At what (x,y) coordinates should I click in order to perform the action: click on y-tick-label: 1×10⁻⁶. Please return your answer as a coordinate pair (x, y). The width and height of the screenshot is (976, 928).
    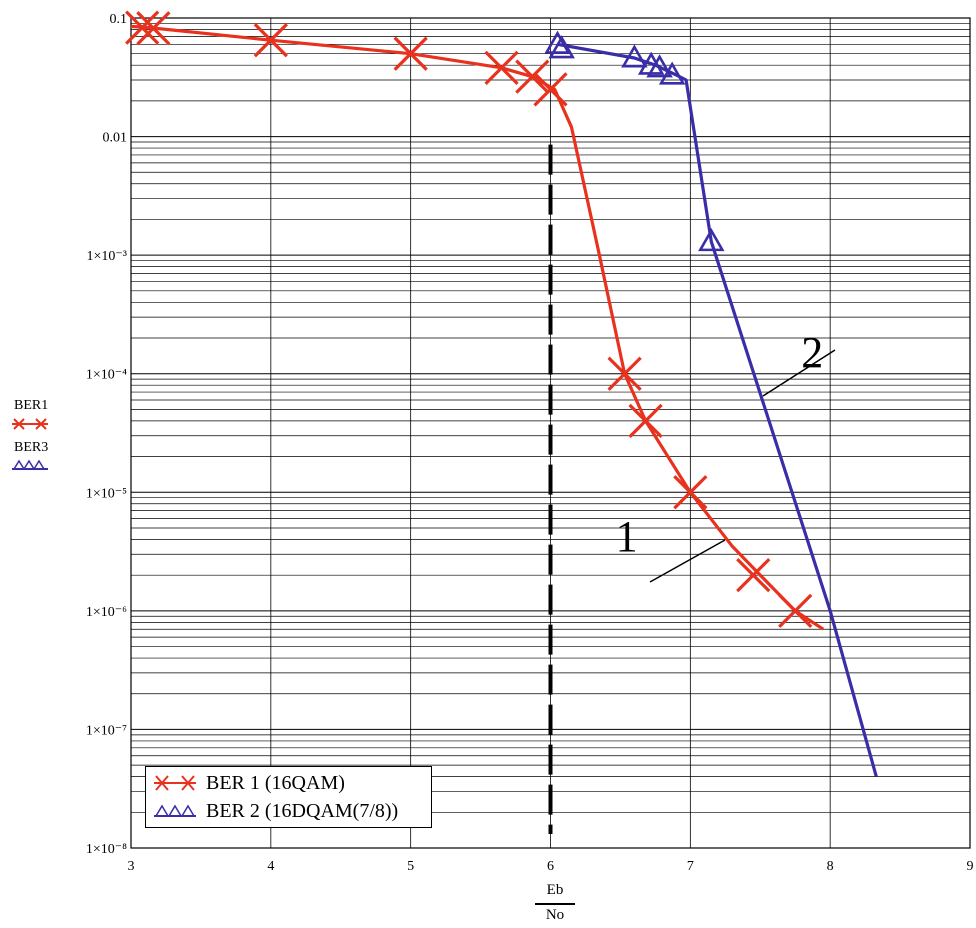
    Looking at the image, I should click on (106, 612).